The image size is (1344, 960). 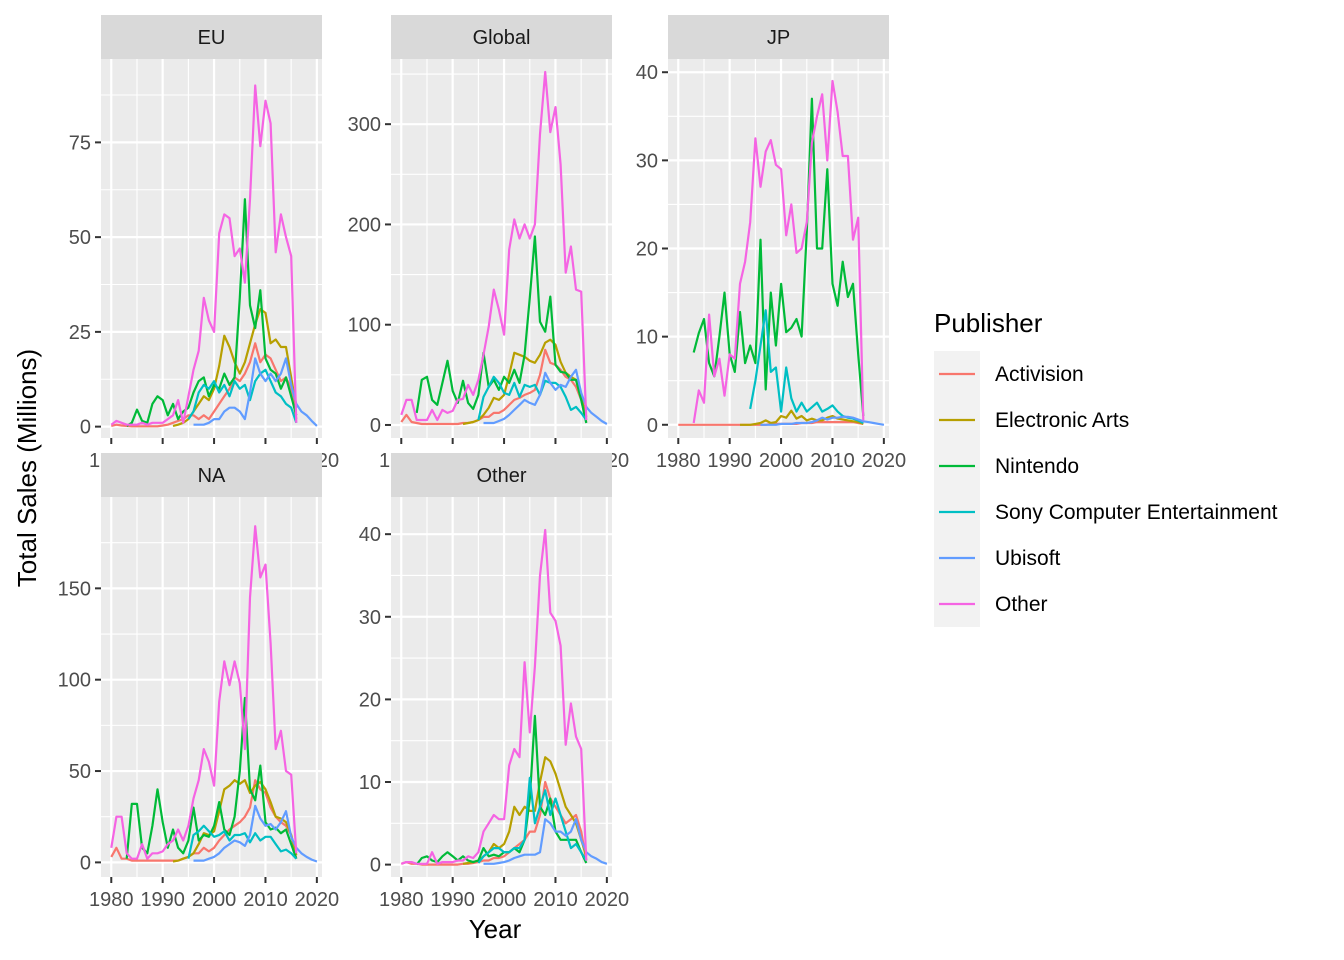 I want to click on major-grid-jp, so click(x=778, y=248).